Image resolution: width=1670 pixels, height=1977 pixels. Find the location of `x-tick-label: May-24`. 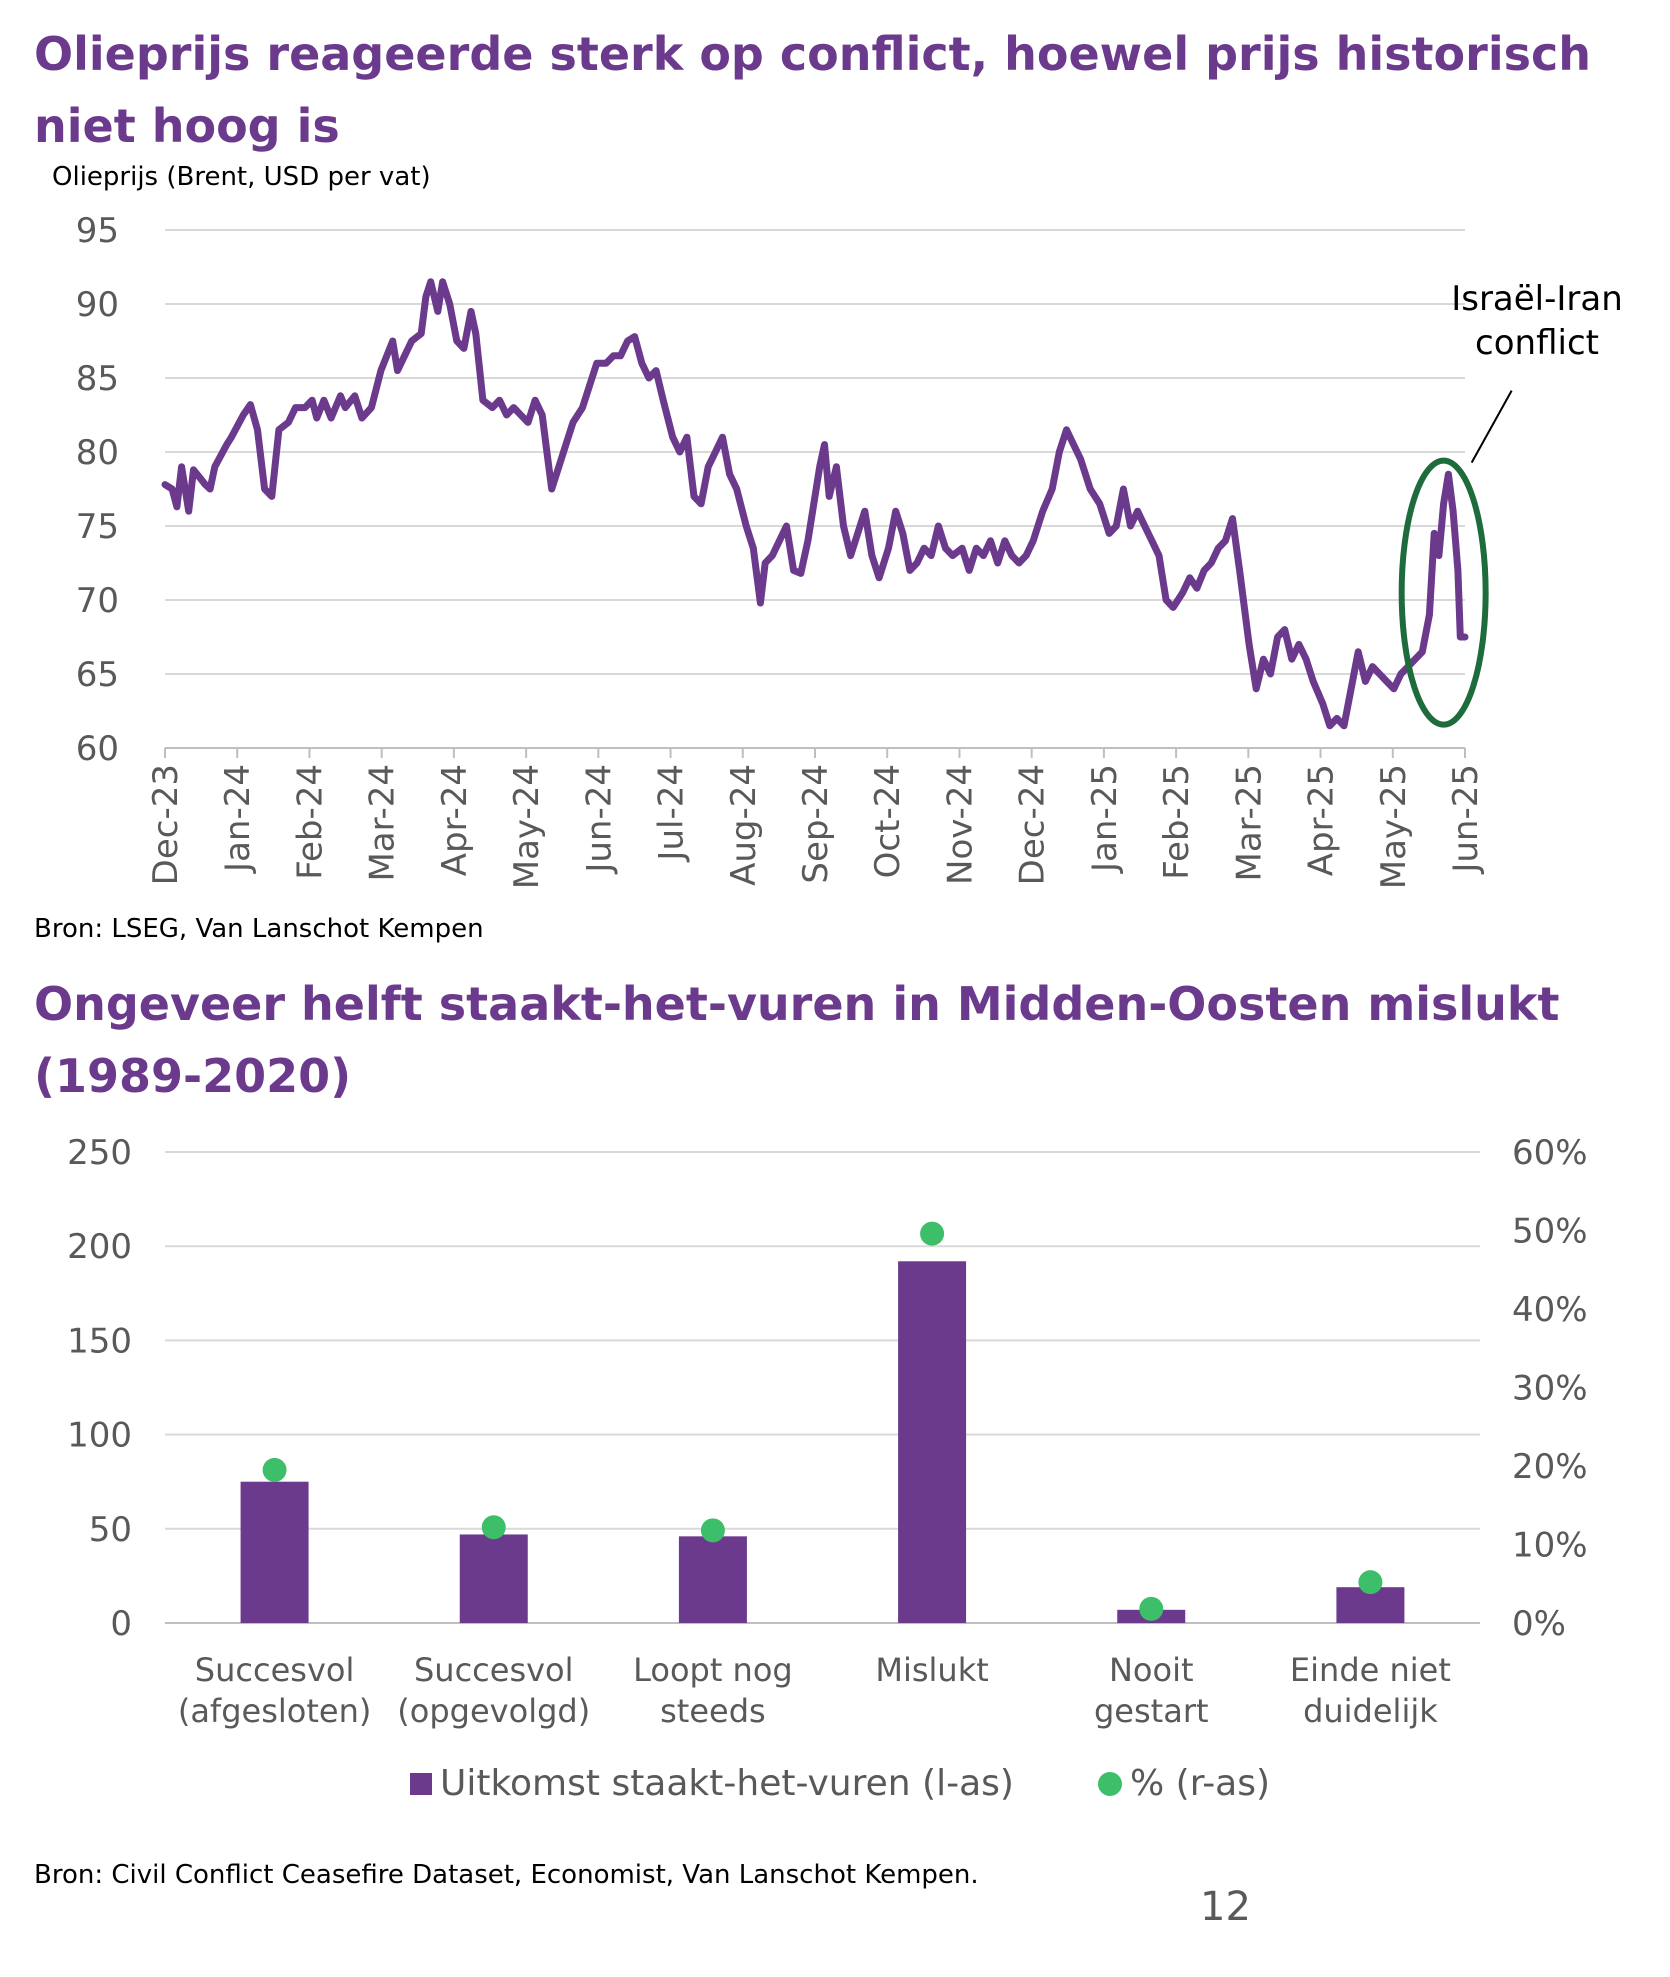

x-tick-label: May-24 is located at coordinates (527, 826).